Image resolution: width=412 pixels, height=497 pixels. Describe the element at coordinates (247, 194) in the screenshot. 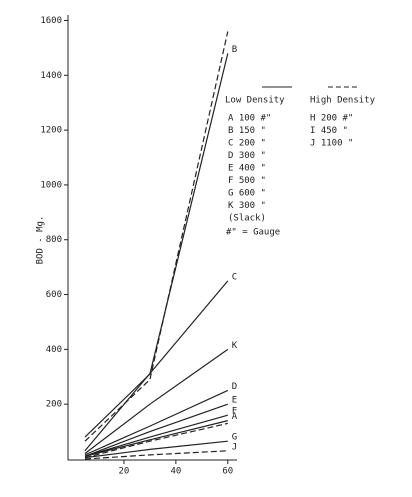

I see `legend-entry: G 600 "` at that location.